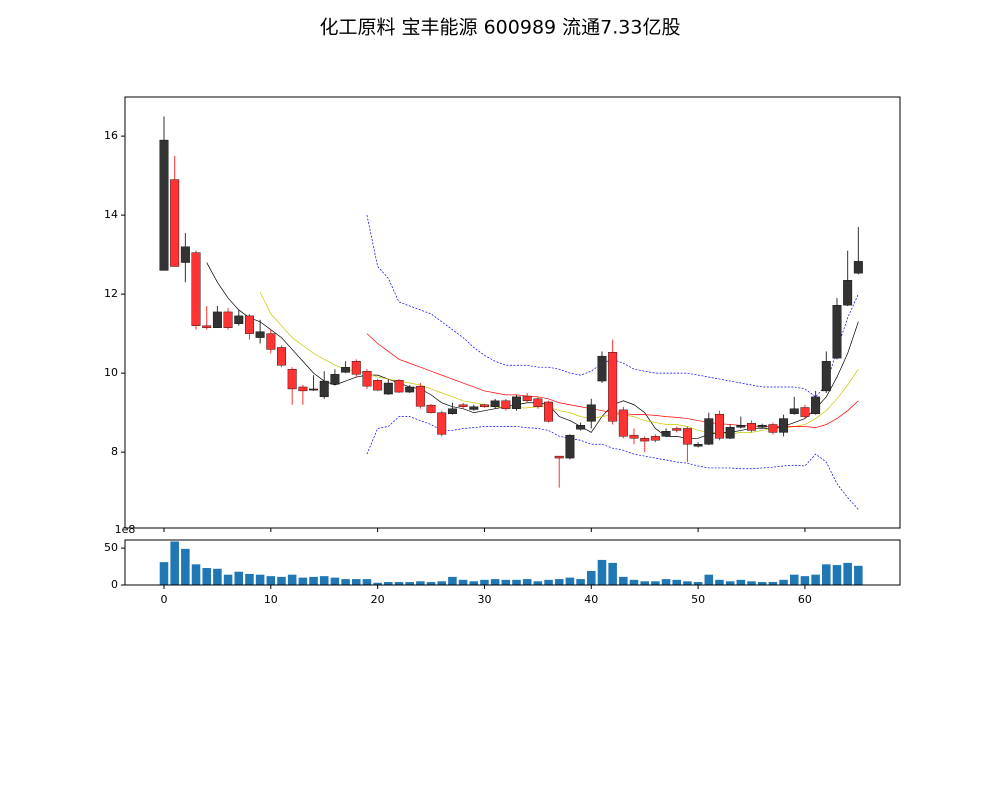 The image size is (1000, 800). Describe the element at coordinates (805, 599) in the screenshot. I see `x-tick-label: 60` at that location.